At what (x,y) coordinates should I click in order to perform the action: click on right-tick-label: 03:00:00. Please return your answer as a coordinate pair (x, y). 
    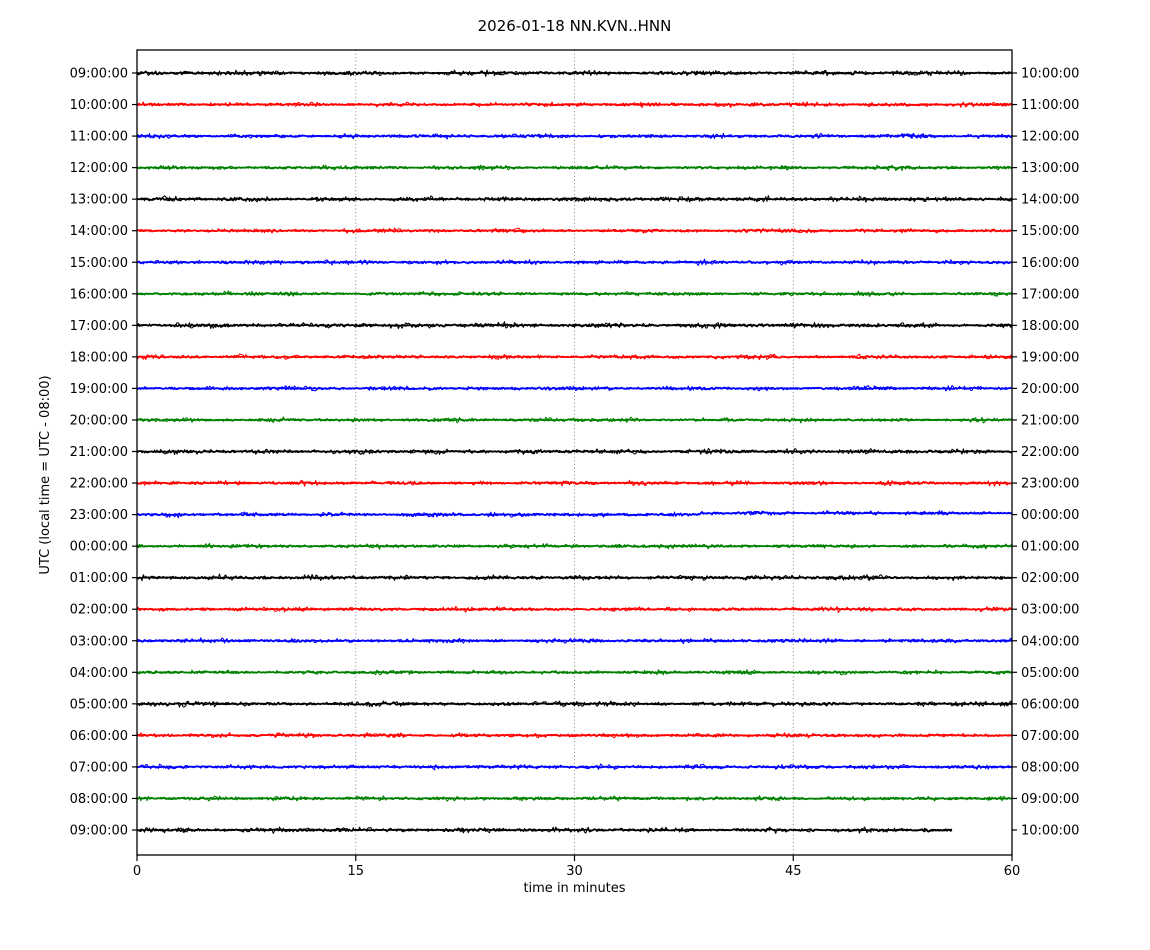
    Looking at the image, I should click on (1050, 610).